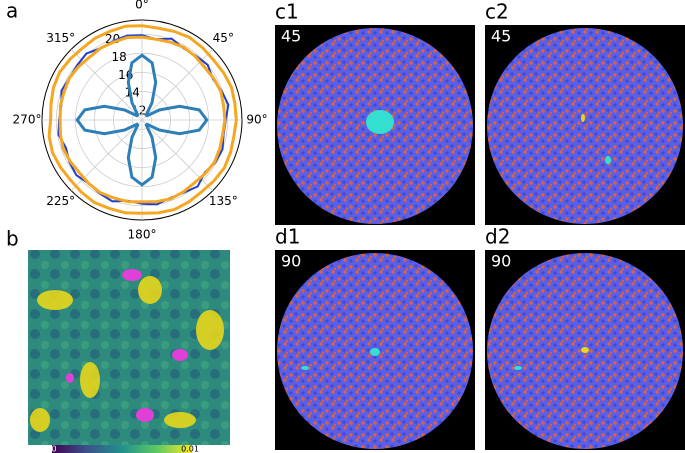 The width and height of the screenshot is (685, 453). Describe the element at coordinates (53, 449) in the screenshot. I see `colorbar-tick-label: 0` at that location.